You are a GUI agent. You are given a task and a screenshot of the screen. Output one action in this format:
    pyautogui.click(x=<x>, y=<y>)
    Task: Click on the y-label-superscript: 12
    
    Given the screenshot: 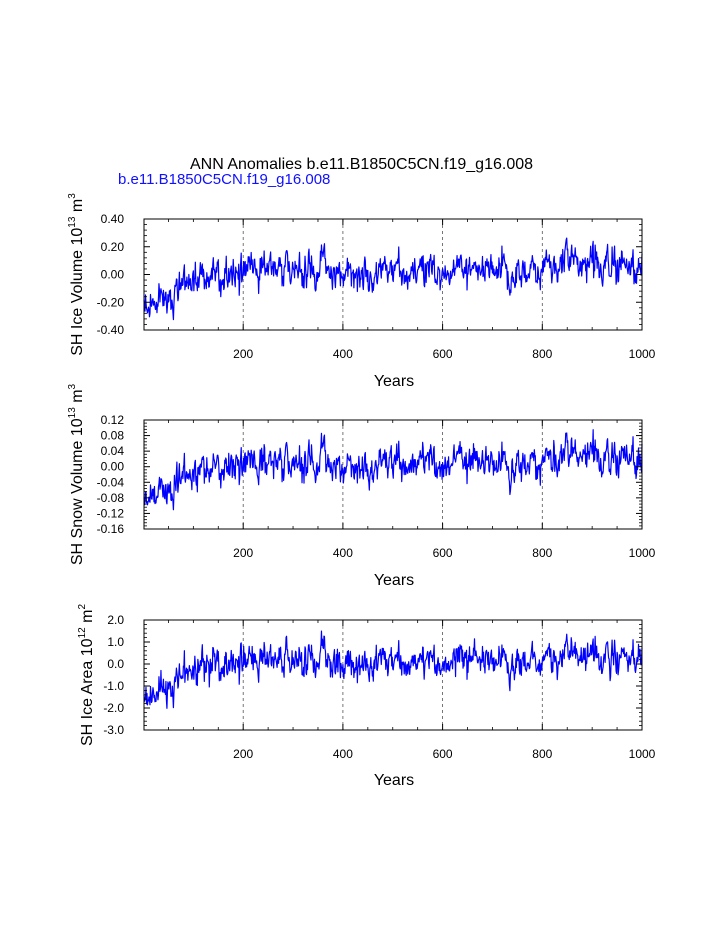 What is the action you would take?
    pyautogui.click(x=82, y=633)
    